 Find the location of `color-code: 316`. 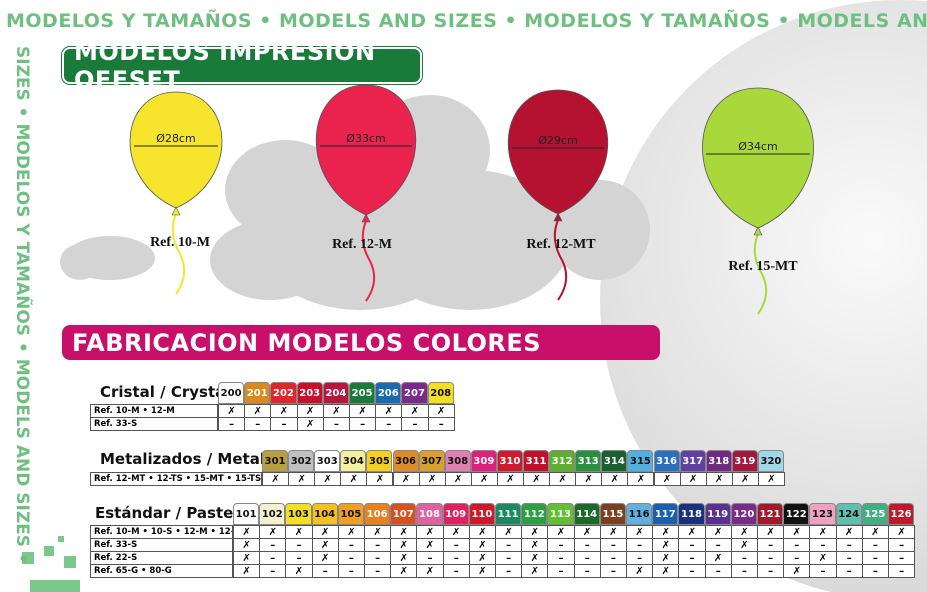

color-code: 316 is located at coordinates (666, 461).